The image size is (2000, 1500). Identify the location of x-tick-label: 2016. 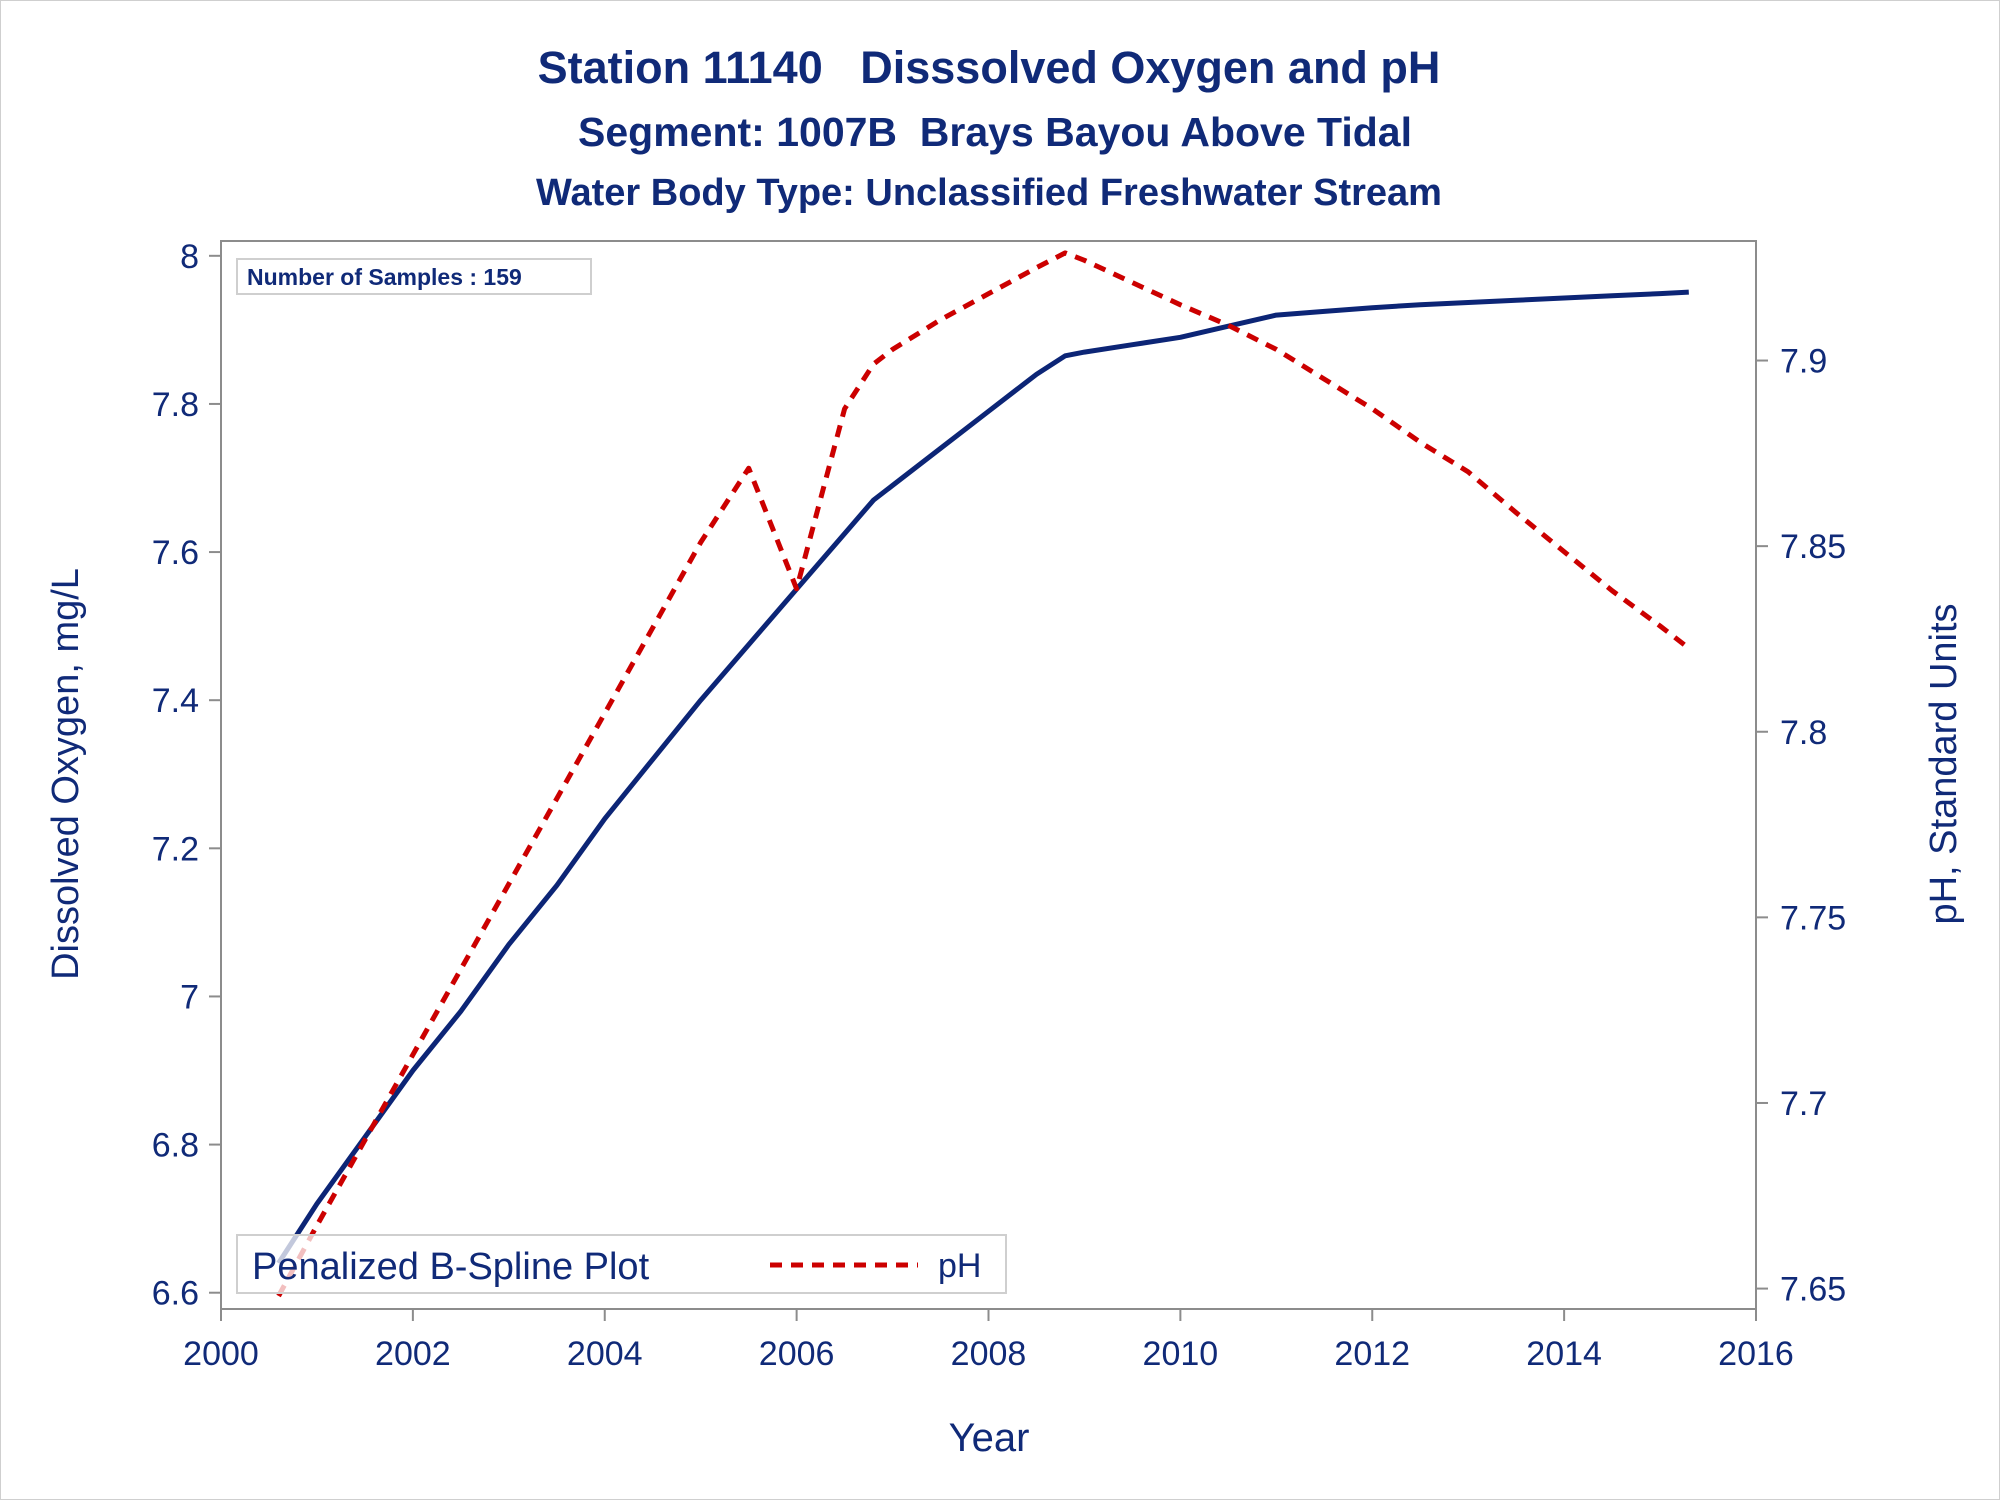
(1756, 1354).